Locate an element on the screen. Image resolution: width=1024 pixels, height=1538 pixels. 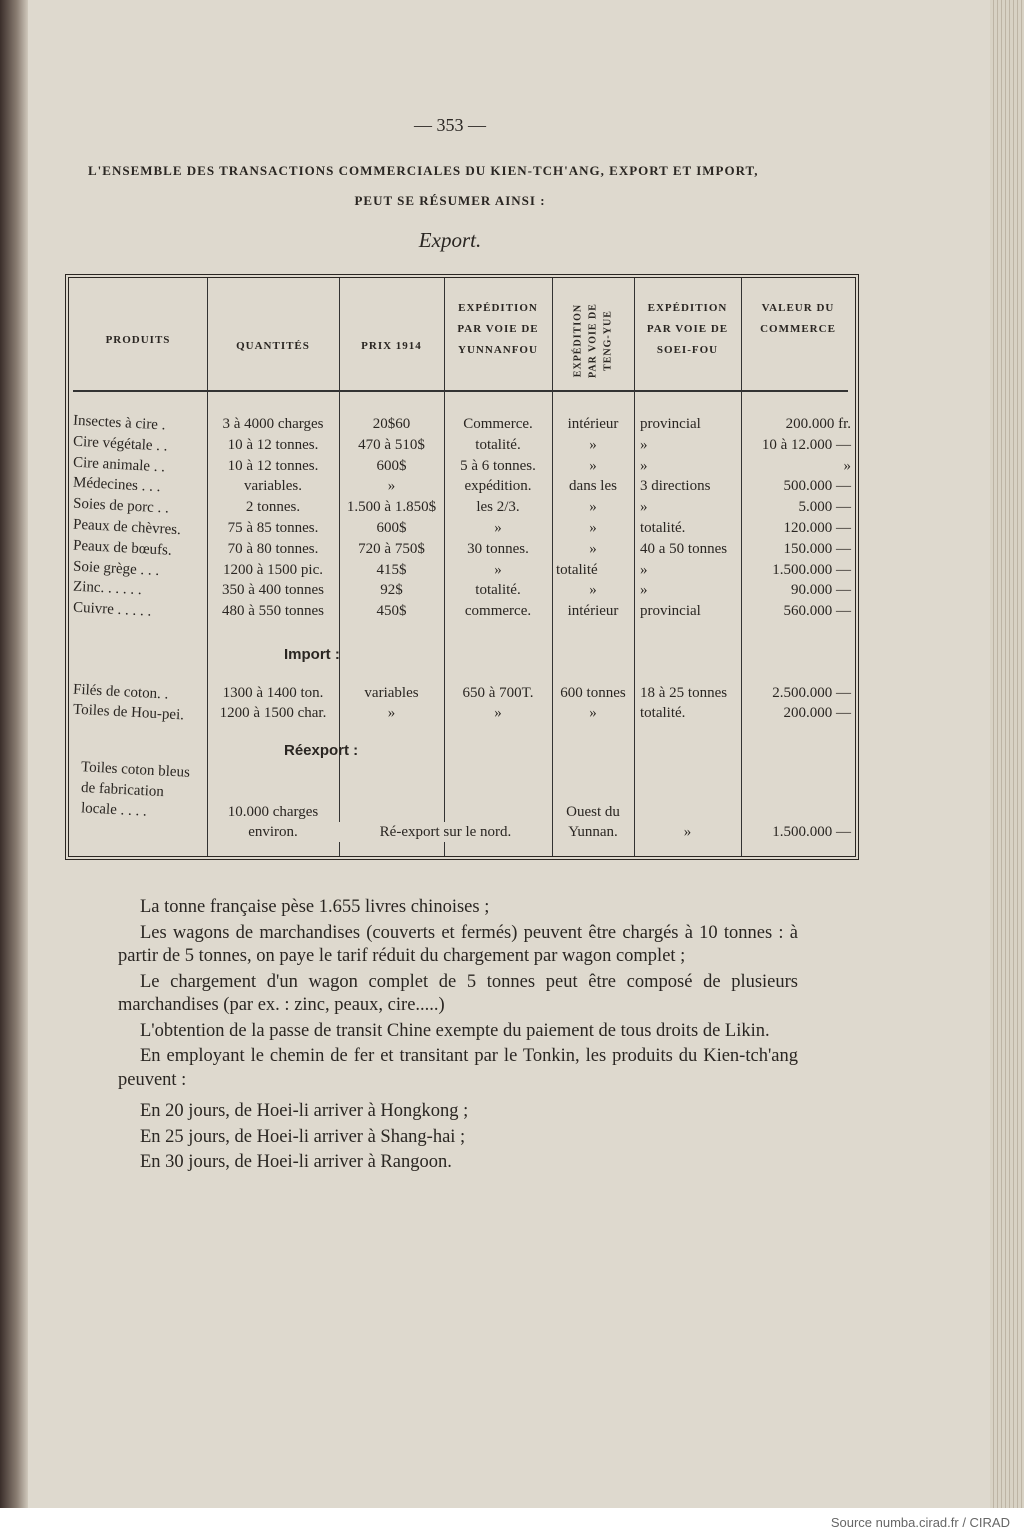
export-row-cell: commerce. is located at coordinates (498, 611).